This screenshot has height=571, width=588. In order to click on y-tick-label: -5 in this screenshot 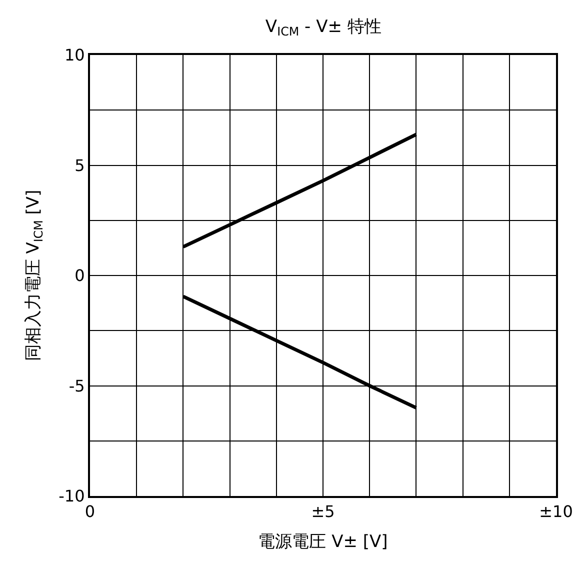, I will do `click(76, 386)`.